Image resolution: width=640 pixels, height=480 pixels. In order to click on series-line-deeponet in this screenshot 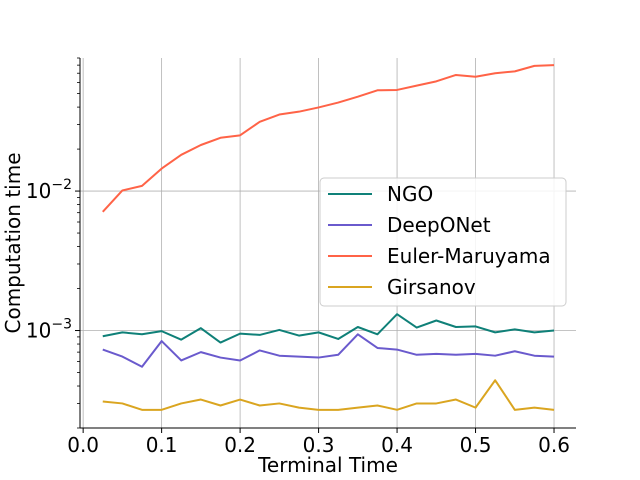, I will do `click(328, 350)`.